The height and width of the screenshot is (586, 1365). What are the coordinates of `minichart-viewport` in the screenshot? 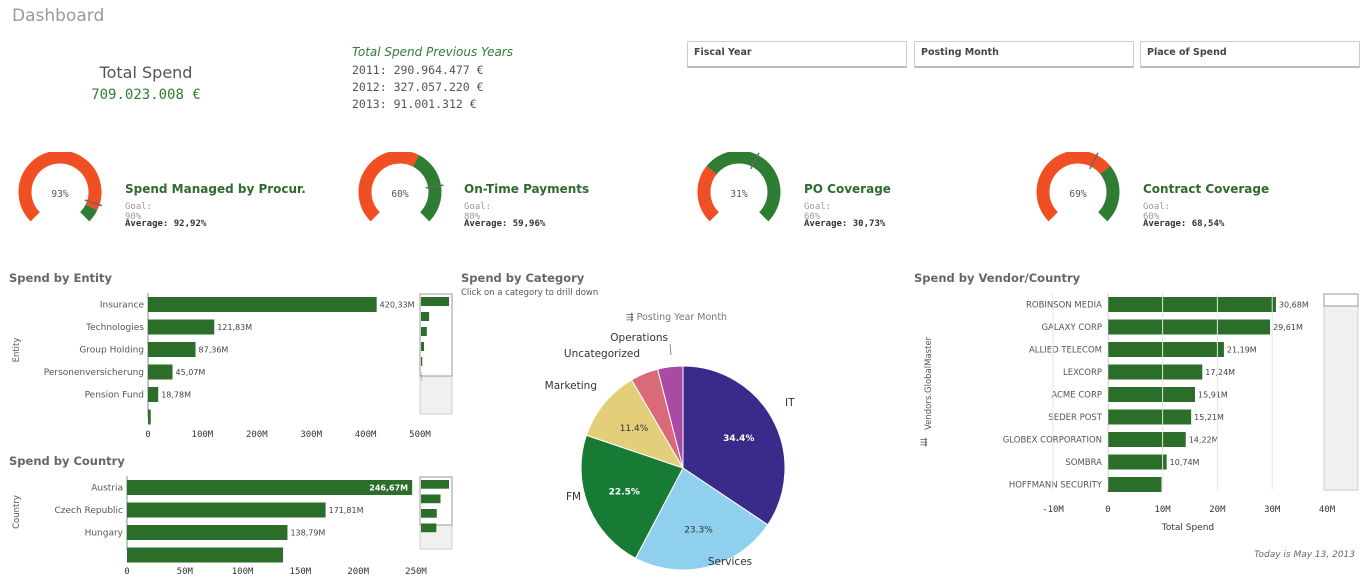 It's located at (1341, 300).